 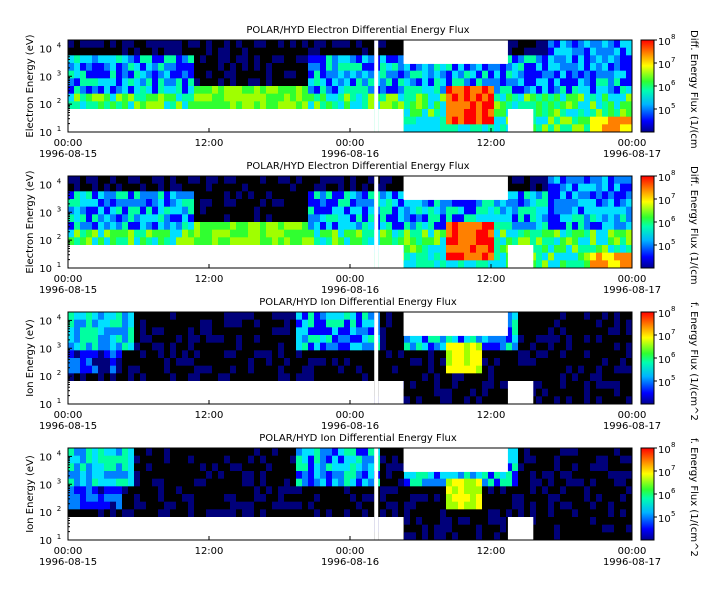 What do you see at coordinates (673, 309) in the screenshot?
I see `colorbar-tick-exponent: 8` at bounding box center [673, 309].